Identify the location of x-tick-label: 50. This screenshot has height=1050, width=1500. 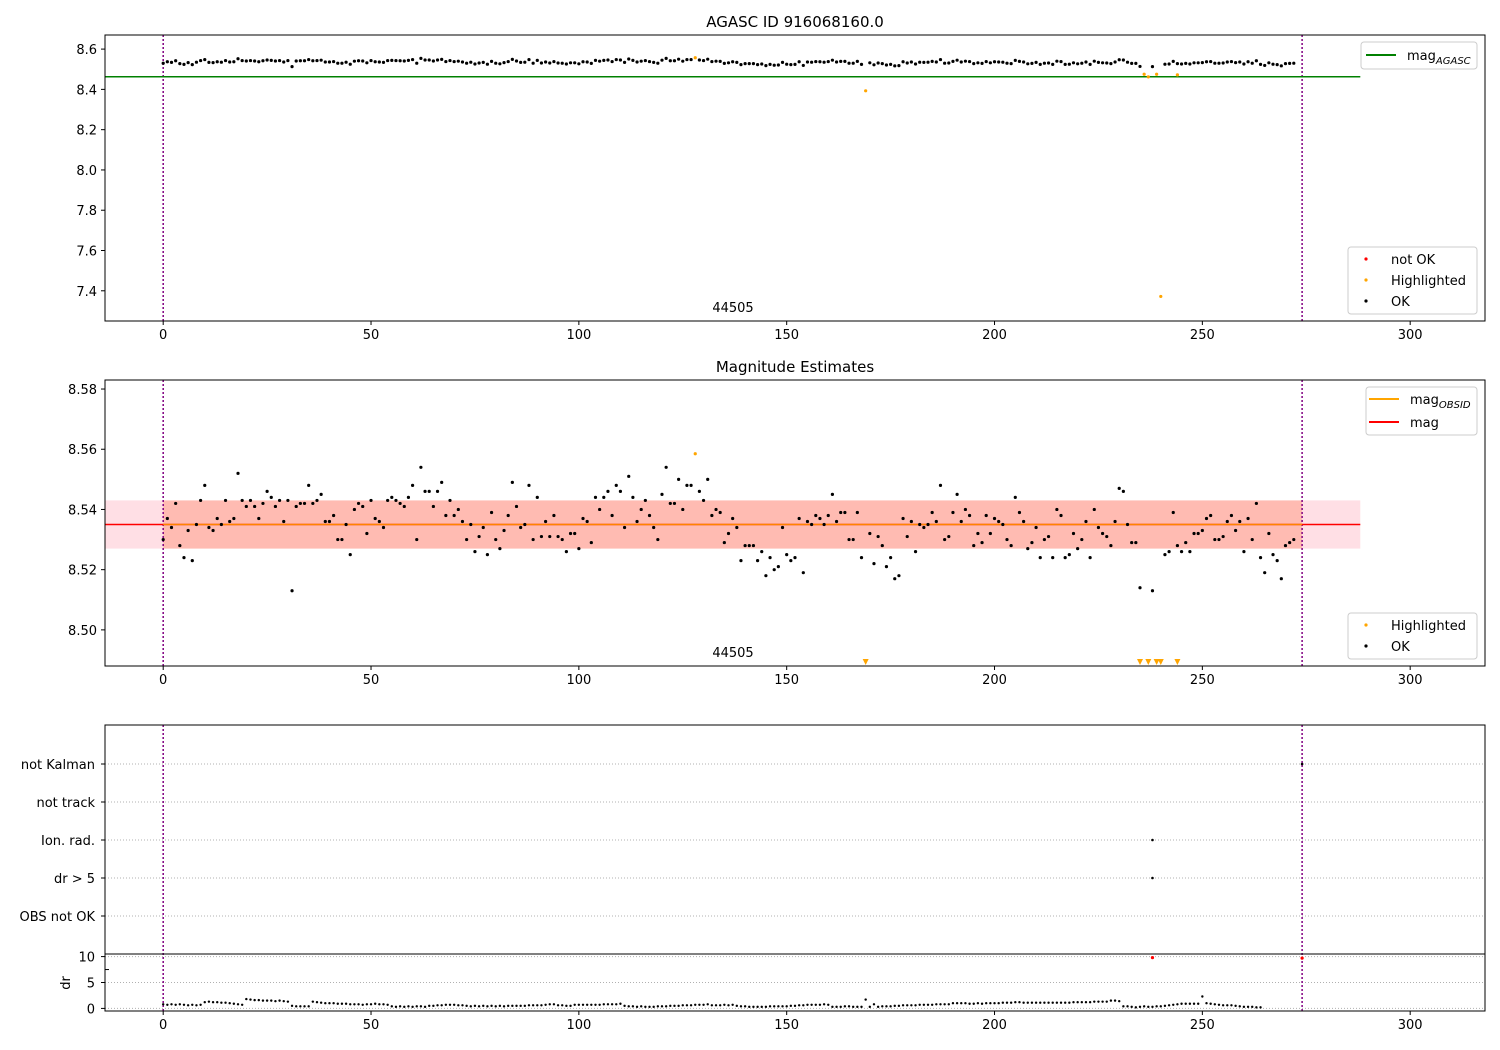
(371, 680).